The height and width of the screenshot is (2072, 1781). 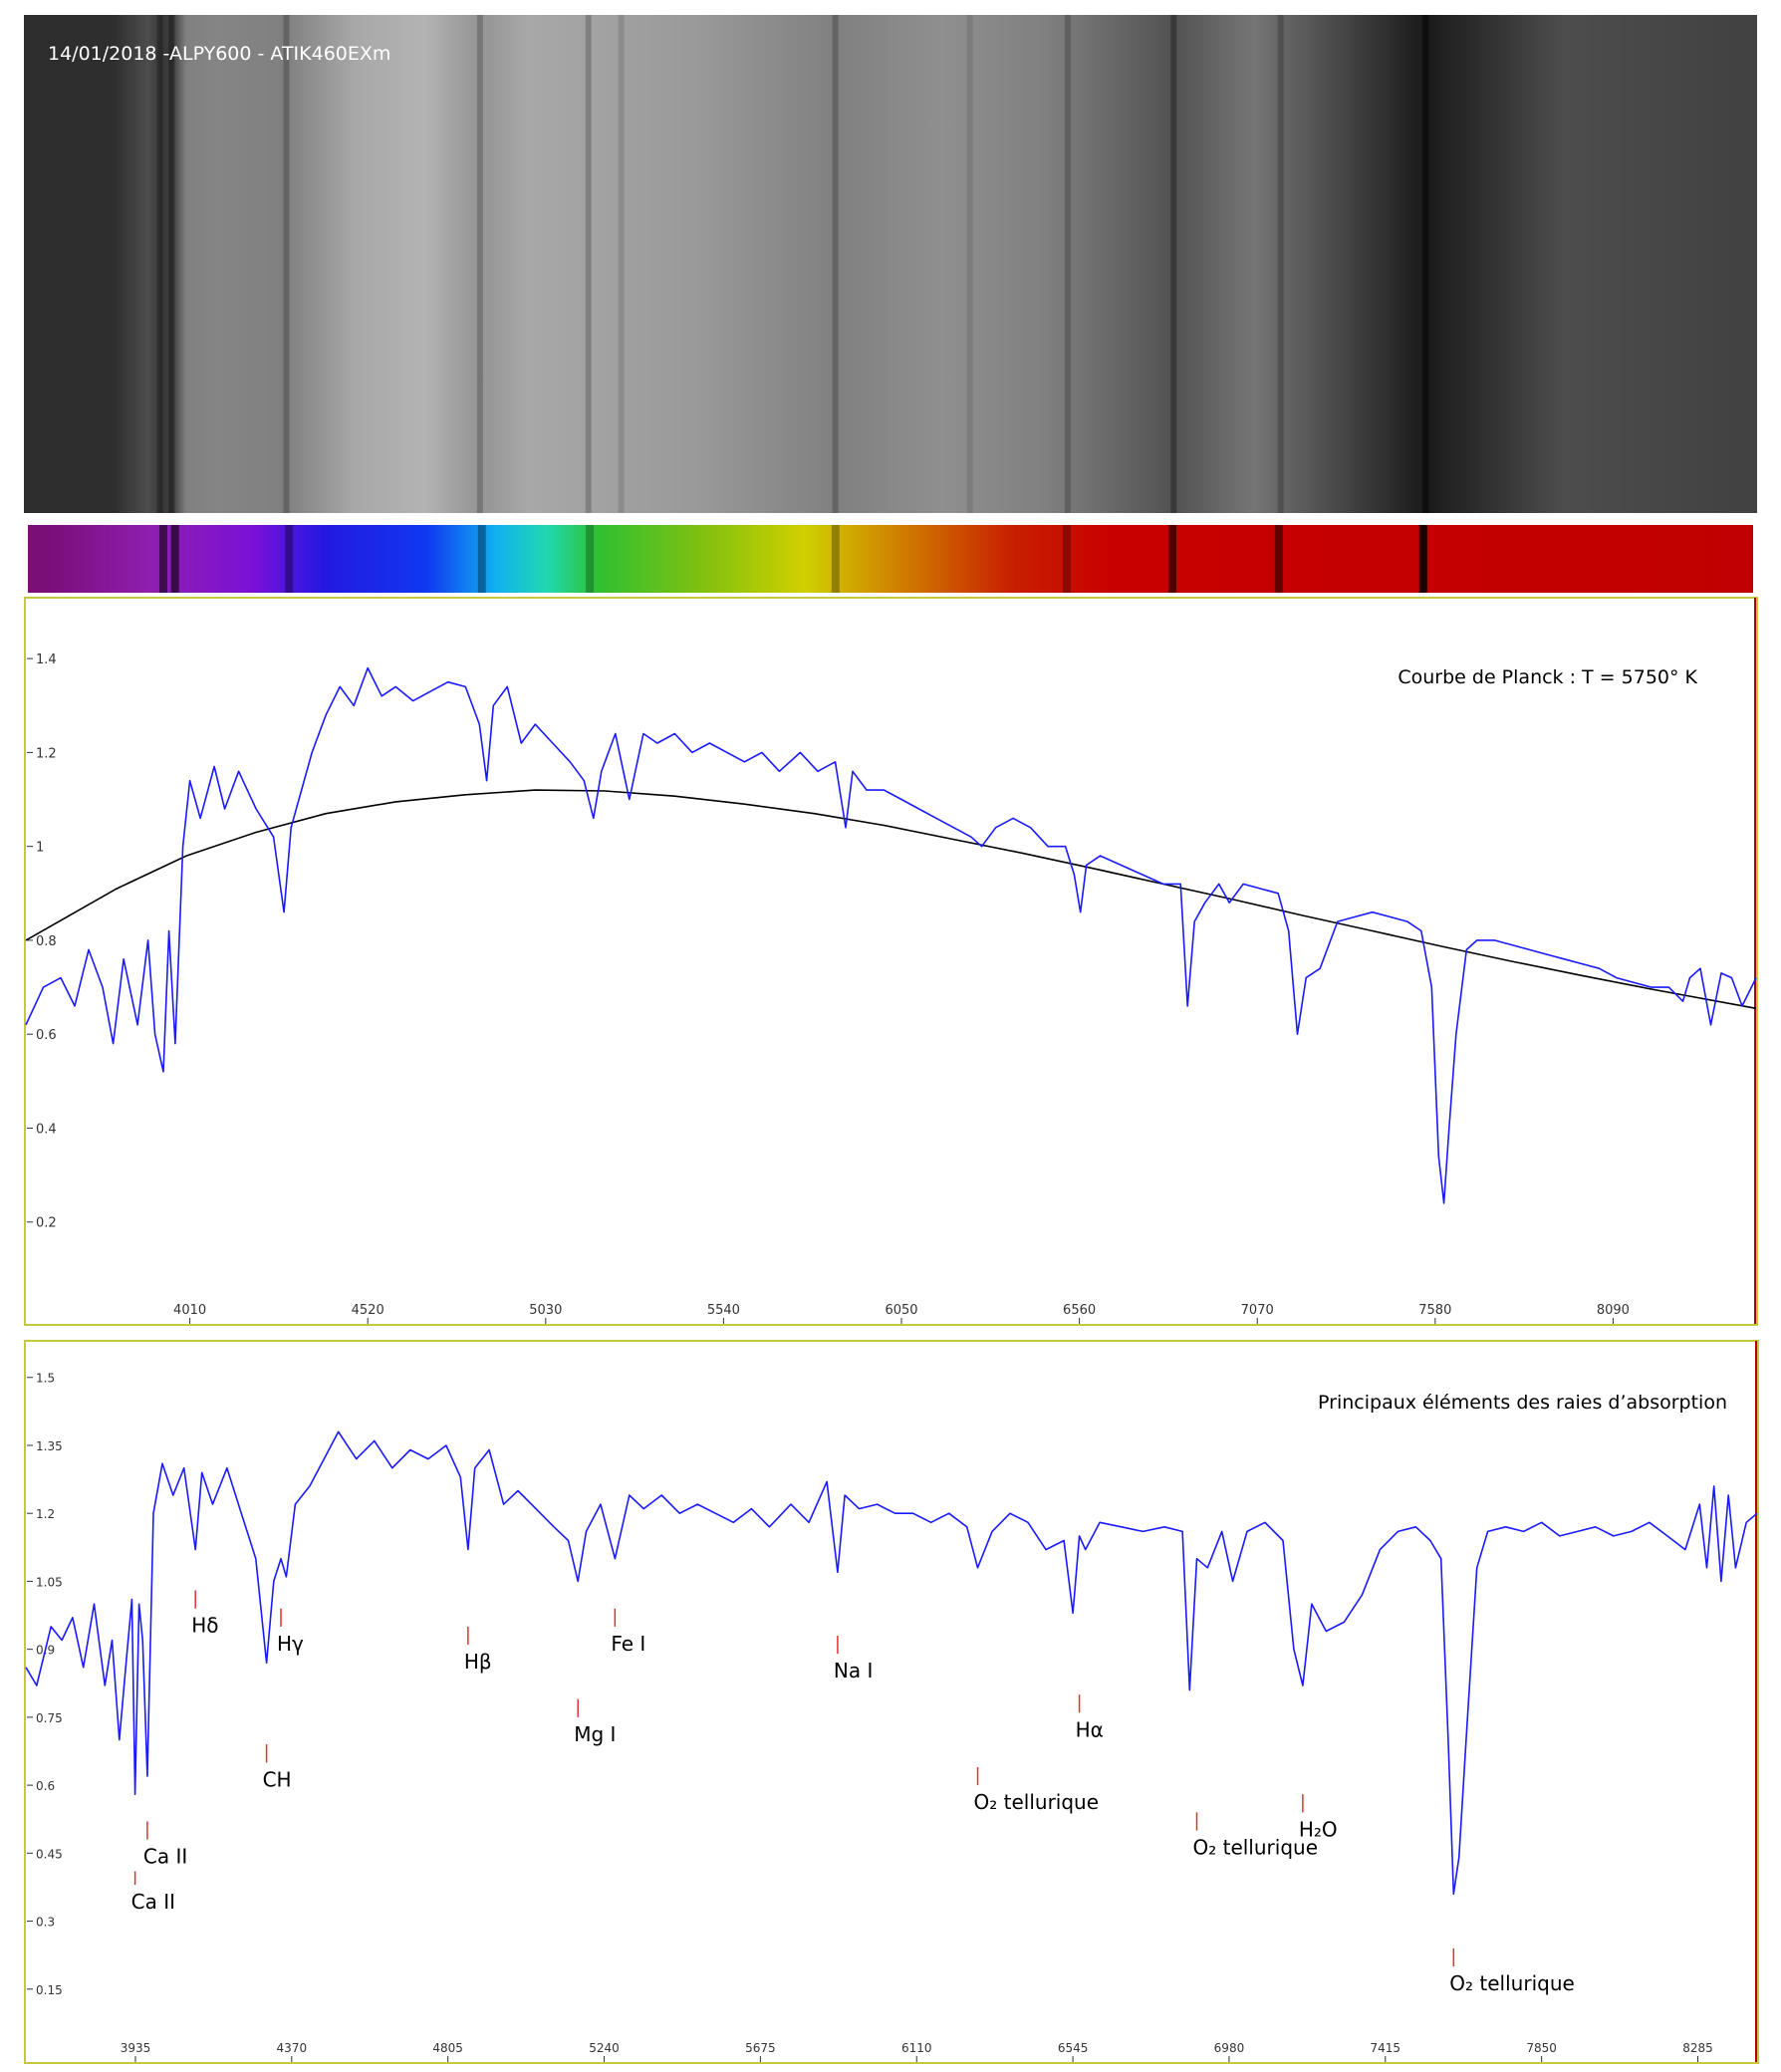 What do you see at coordinates (628, 1644) in the screenshot?
I see `line-label: Fe I` at bounding box center [628, 1644].